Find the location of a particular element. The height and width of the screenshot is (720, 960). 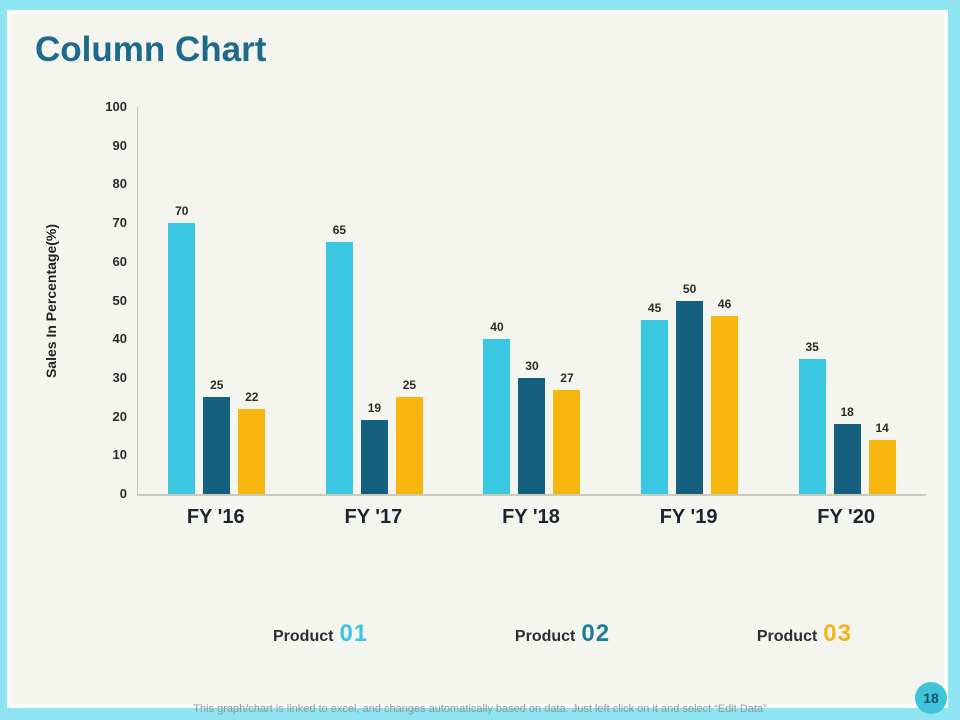

legend-item-number: 01 is located at coordinates (354, 633).